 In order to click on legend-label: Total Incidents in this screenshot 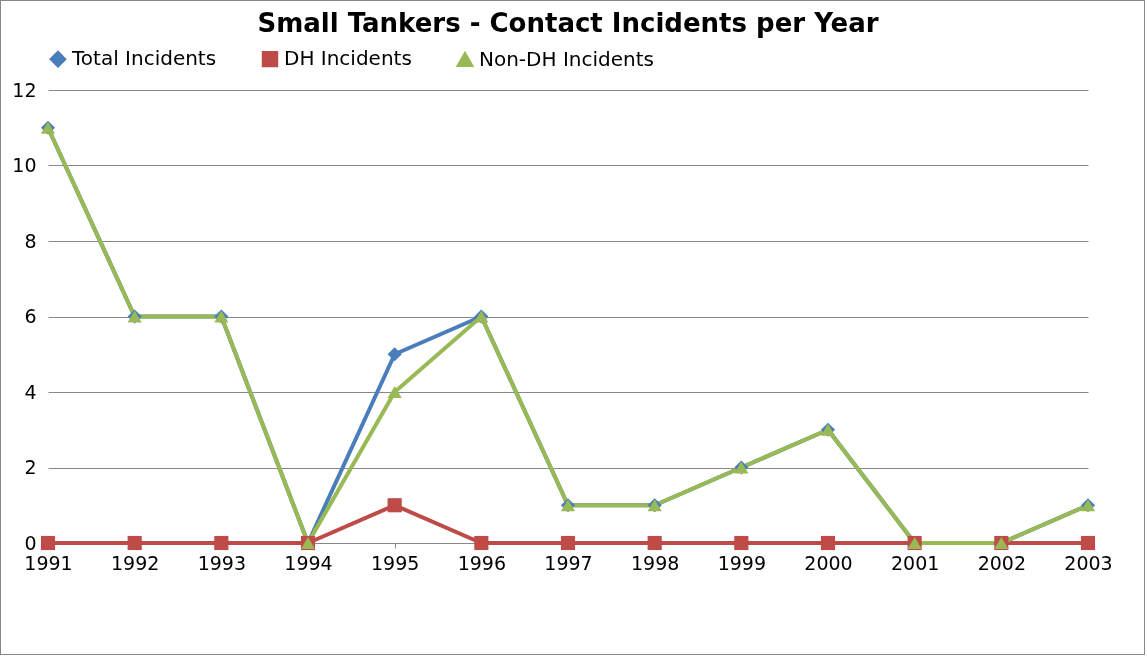, I will do `click(144, 58)`.